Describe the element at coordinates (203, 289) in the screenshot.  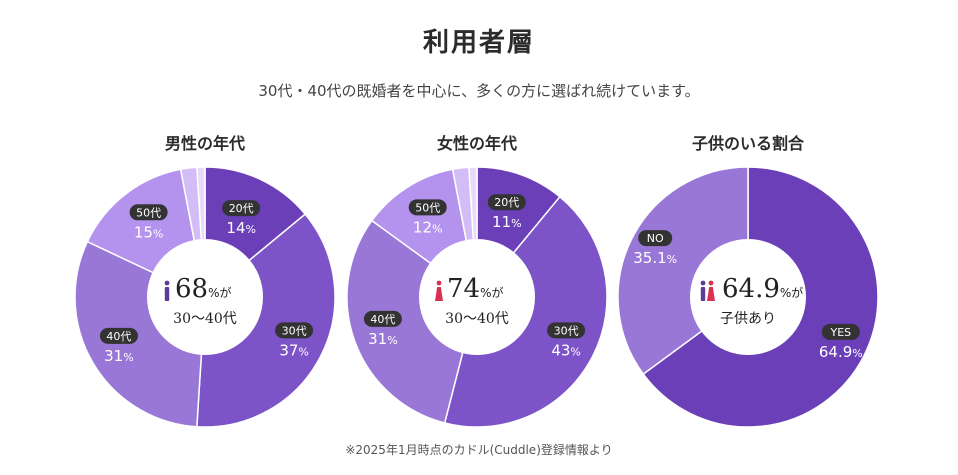
I see `center-value: 68%が` at that location.